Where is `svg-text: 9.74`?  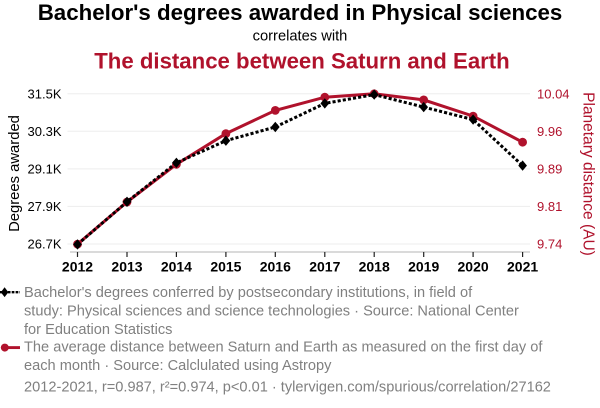 svg-text: 9.74 is located at coordinates (549, 244).